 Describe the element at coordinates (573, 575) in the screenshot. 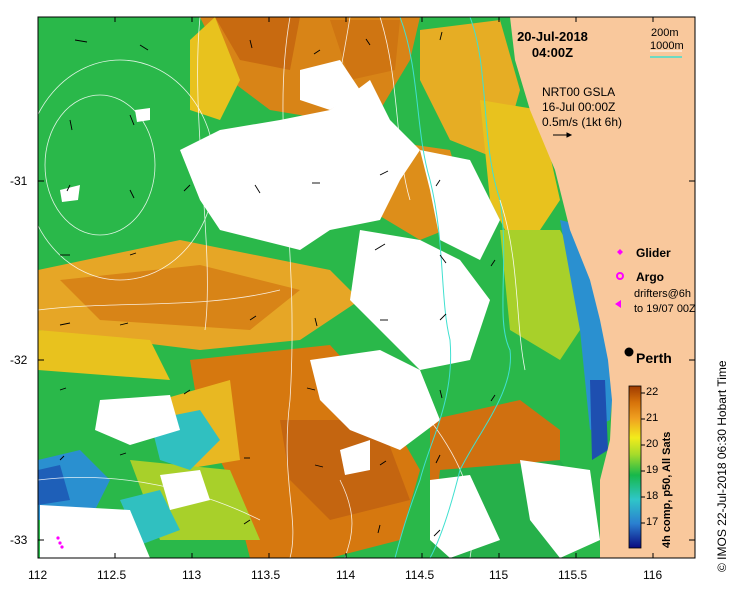

I see `x-tick-label: 115.5` at that location.